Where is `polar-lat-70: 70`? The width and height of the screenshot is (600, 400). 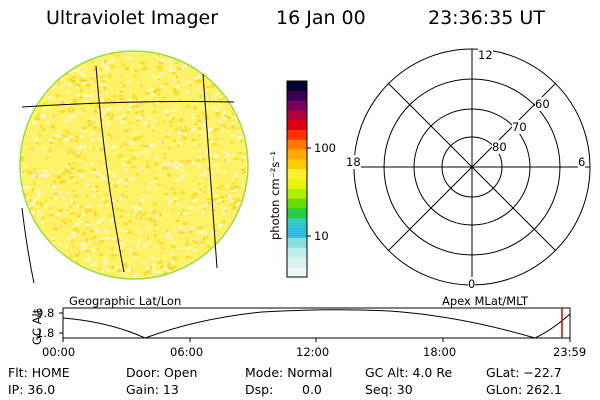
polar-lat-70: 70 is located at coordinates (519, 127).